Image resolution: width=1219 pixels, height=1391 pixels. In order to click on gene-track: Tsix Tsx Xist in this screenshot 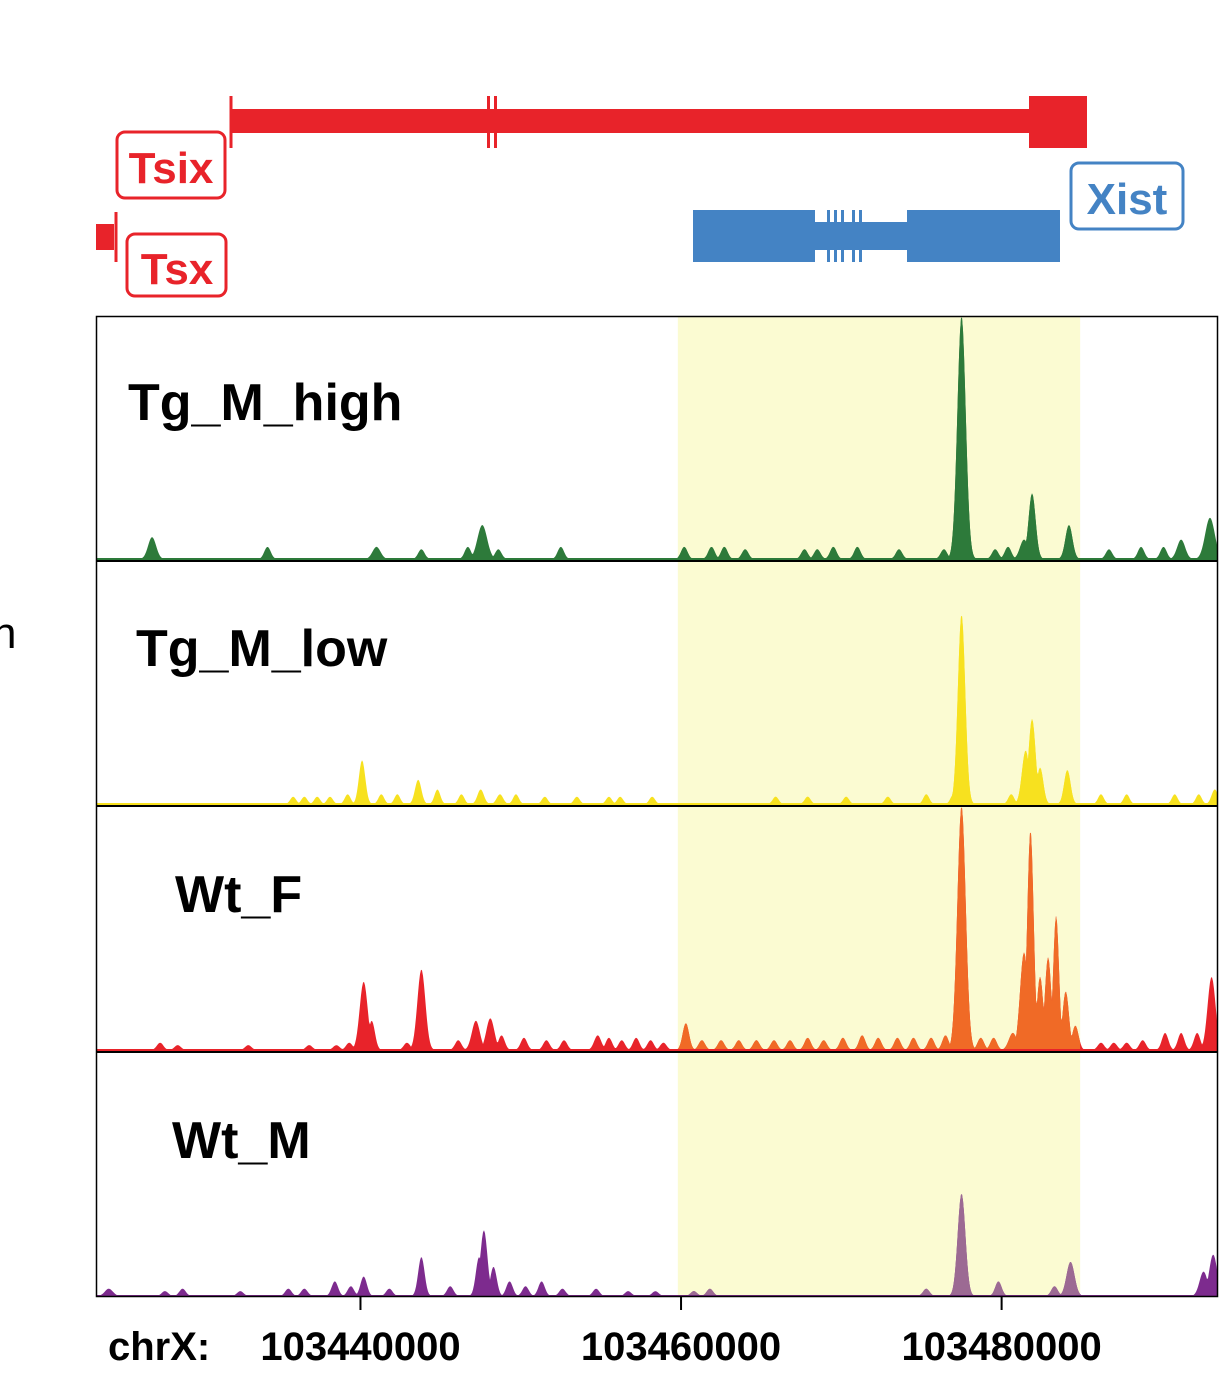, I will do `click(640, 197)`.